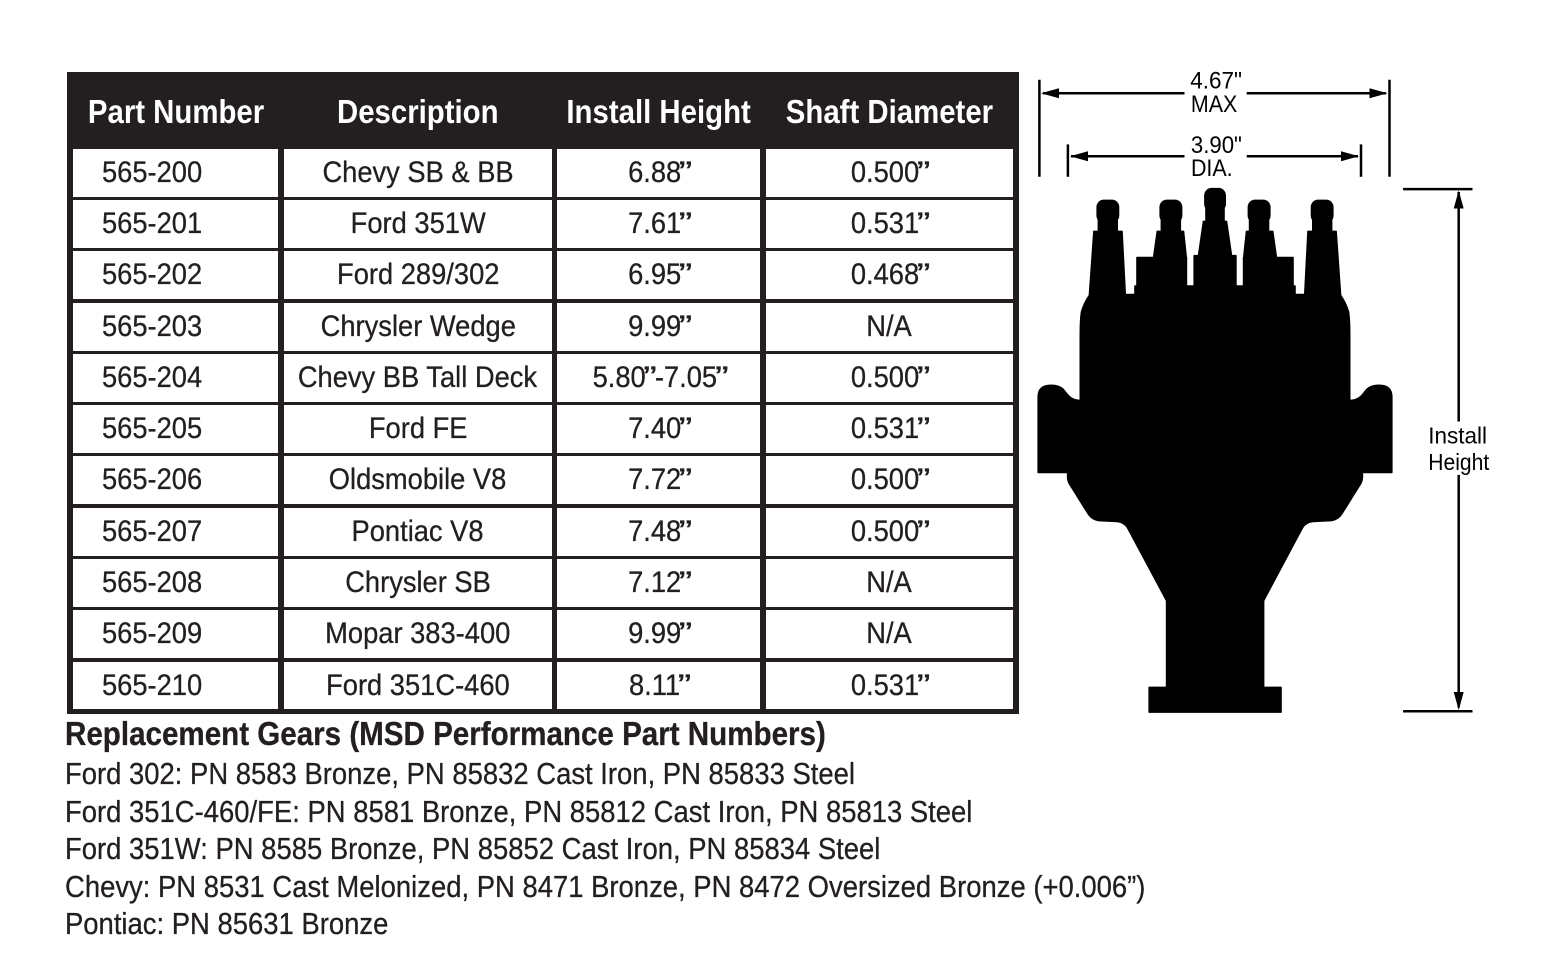 The image size is (1546, 967). Describe the element at coordinates (1458, 462) in the screenshot. I see `svg-text: Height` at that location.